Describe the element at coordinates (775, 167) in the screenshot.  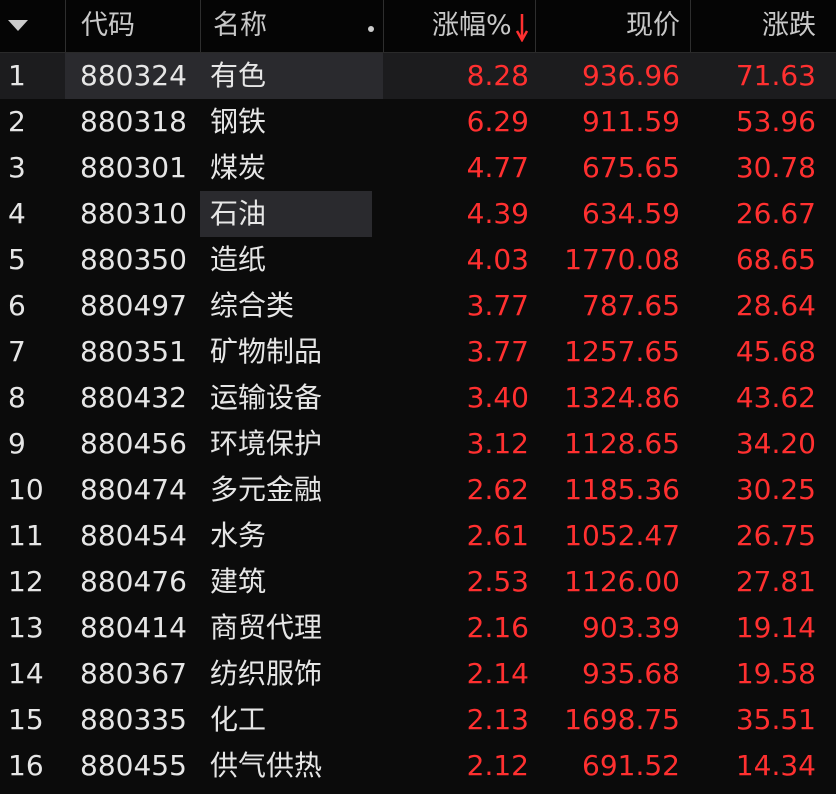
I see `change: 30.78` at that location.